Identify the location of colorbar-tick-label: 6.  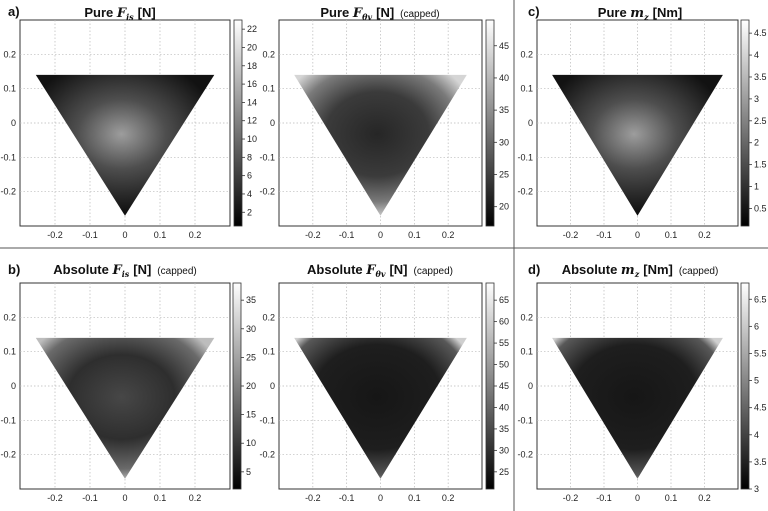
(249, 176).